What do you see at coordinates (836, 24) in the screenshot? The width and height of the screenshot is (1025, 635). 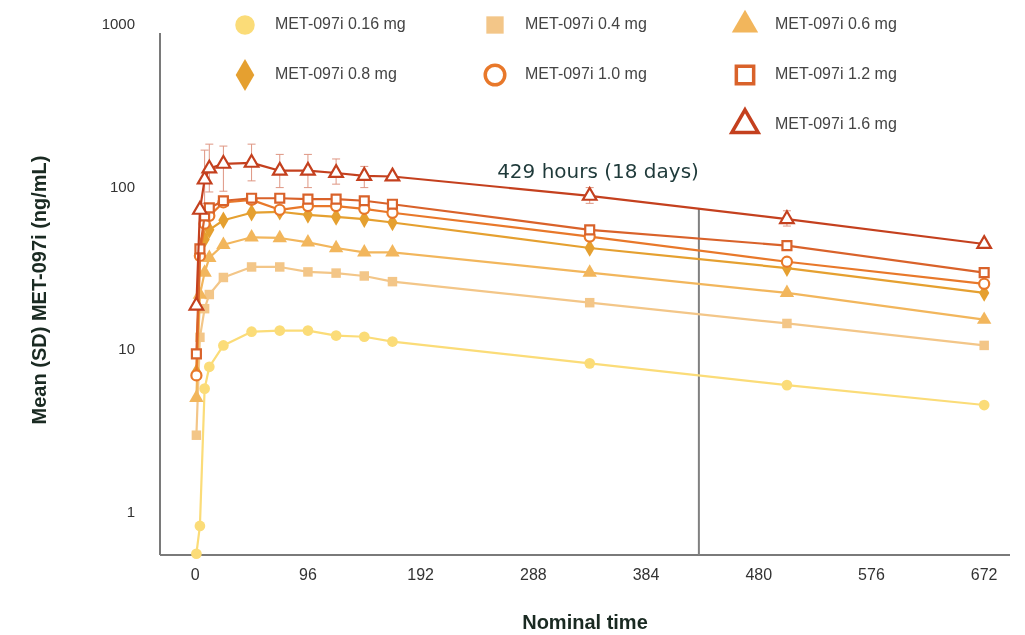 I see `legend-label: MET-097i 0.6 mg` at bounding box center [836, 24].